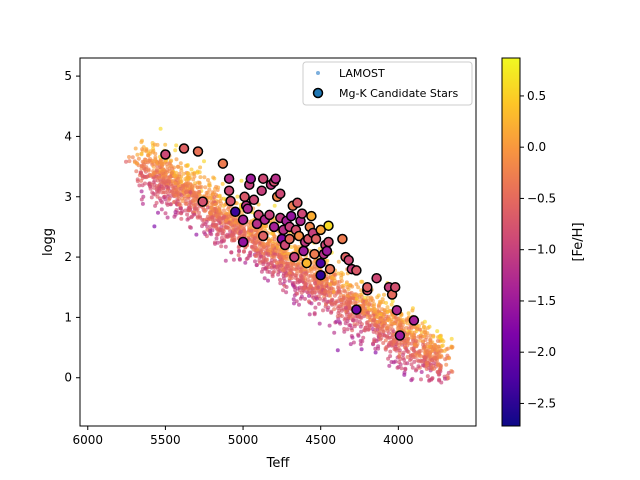 The image size is (640, 480). What do you see at coordinates (68, 317) in the screenshot?
I see `y-tick-label: 1` at bounding box center [68, 317].